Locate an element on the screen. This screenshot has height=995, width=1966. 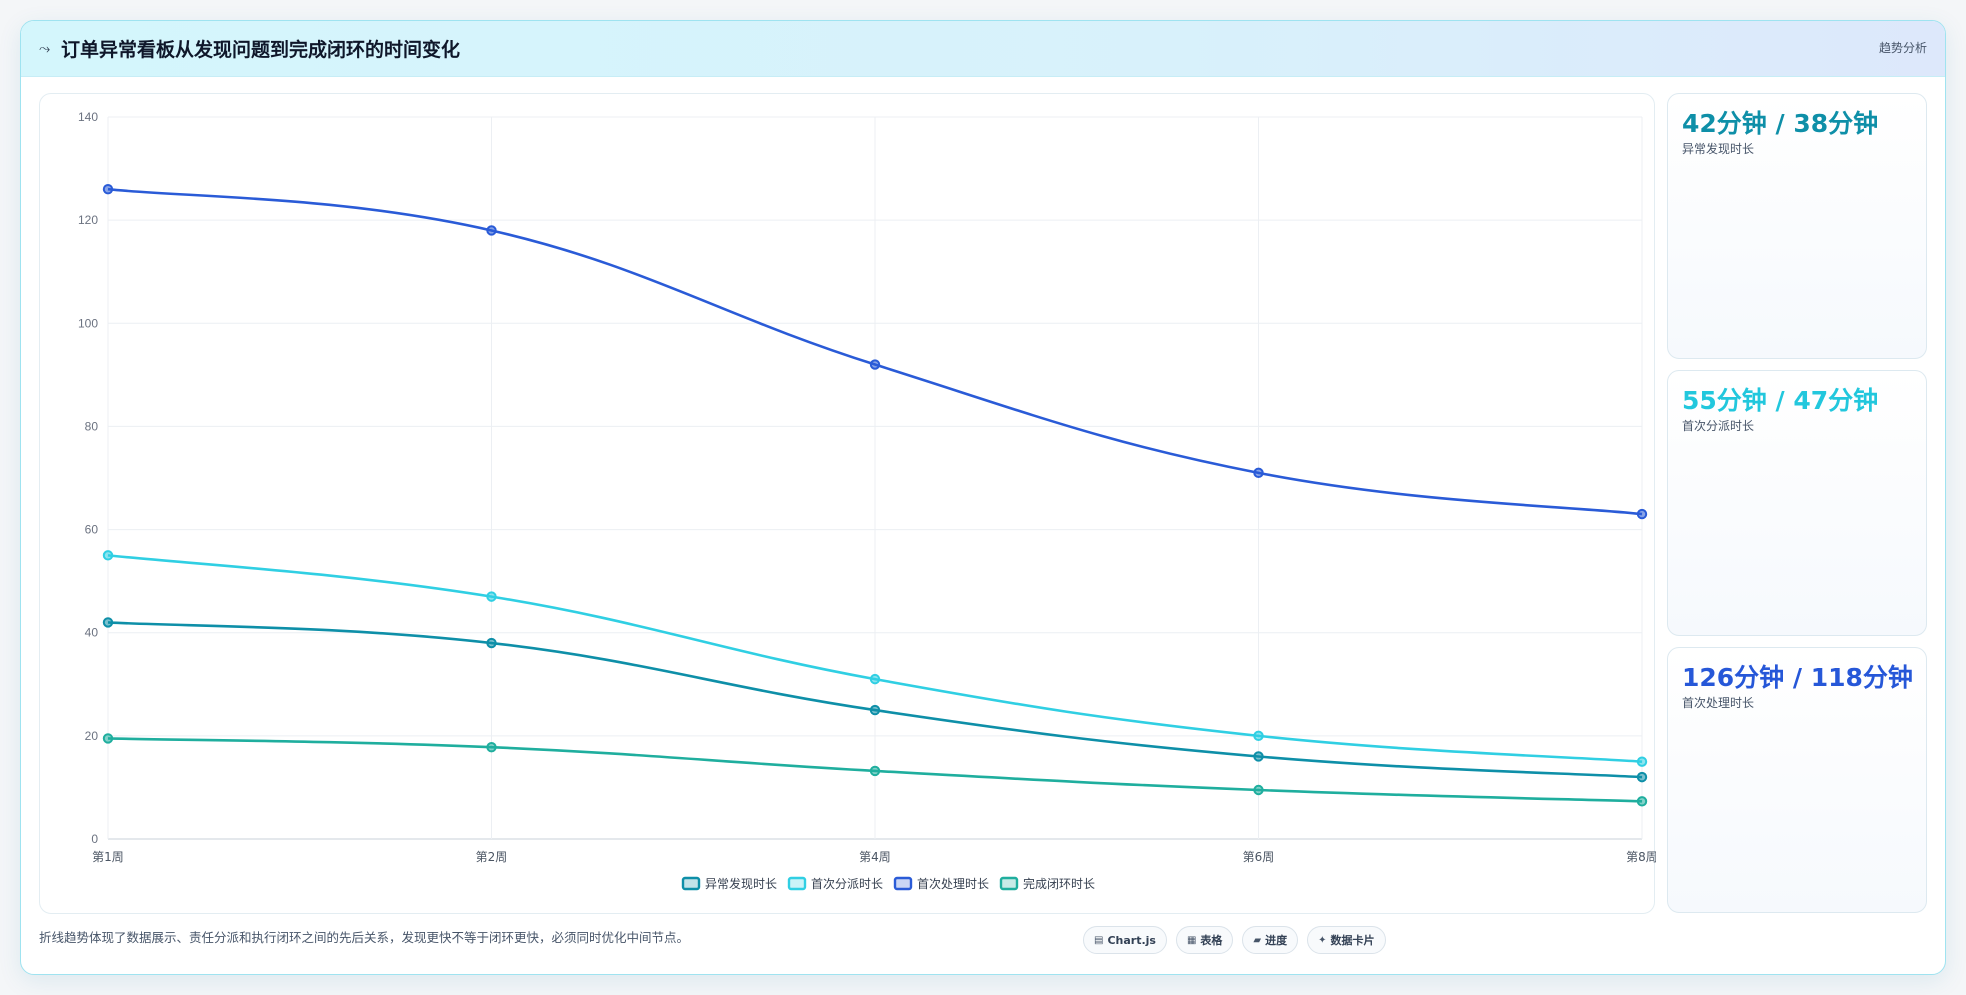
title-group: ⤳ 订单异常看板从发现问题到完成闭环的时间变化 is located at coordinates (249, 48).